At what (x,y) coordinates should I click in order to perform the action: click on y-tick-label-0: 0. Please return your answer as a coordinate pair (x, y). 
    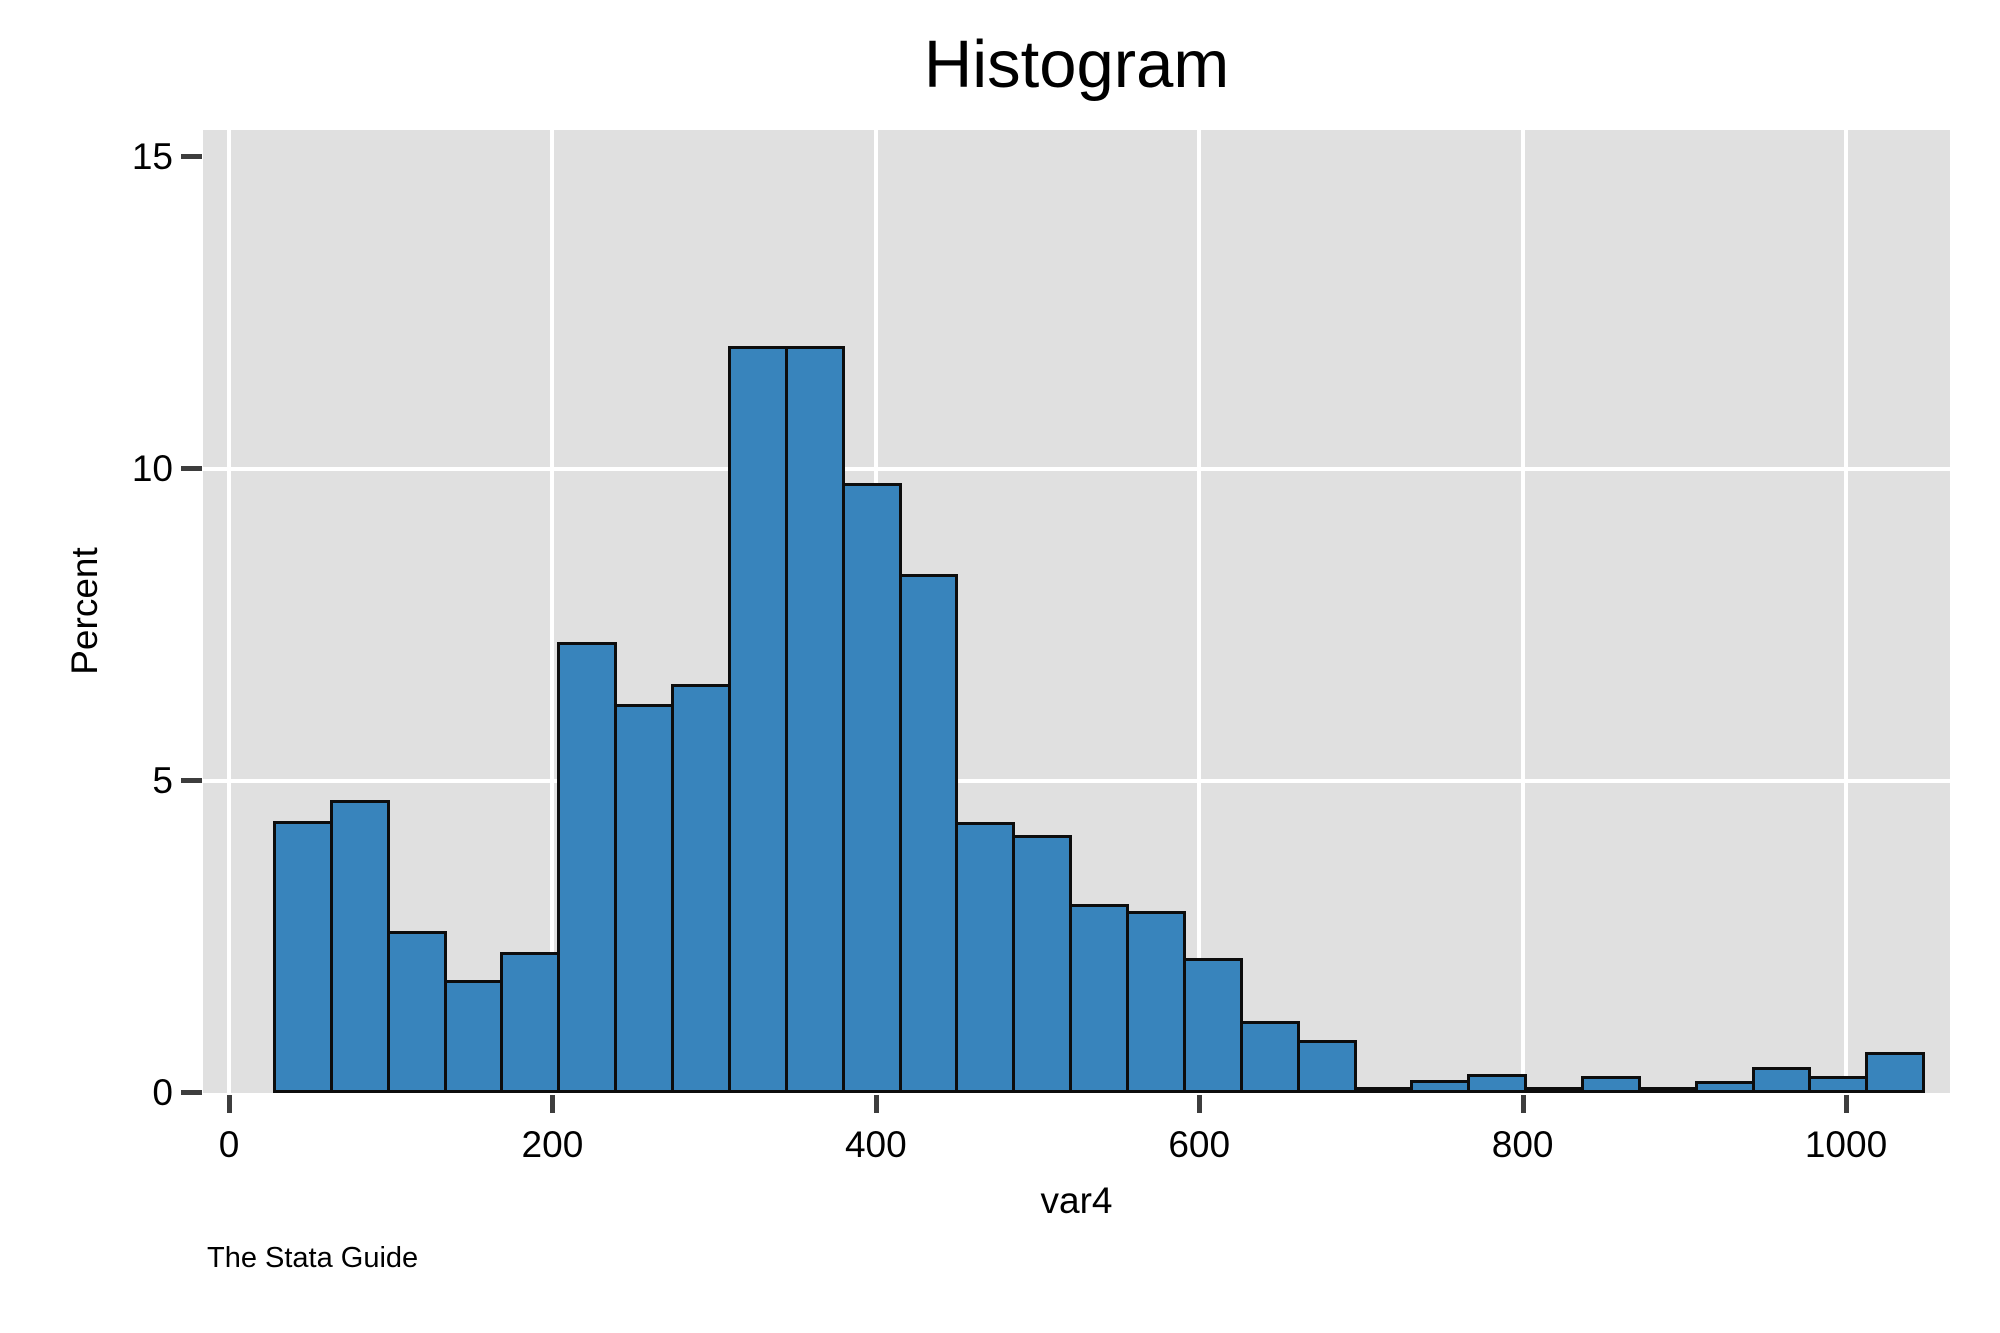
    Looking at the image, I should click on (162, 1092).